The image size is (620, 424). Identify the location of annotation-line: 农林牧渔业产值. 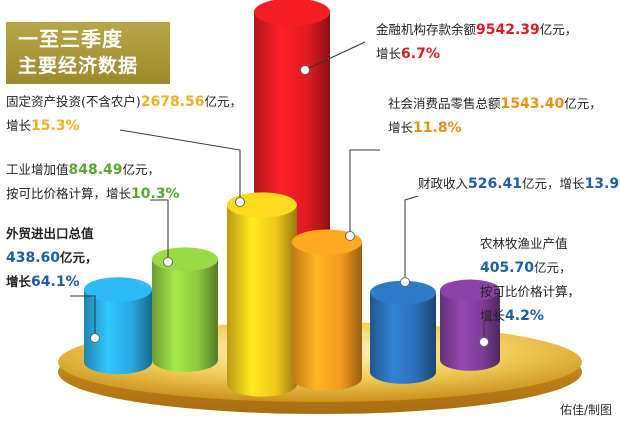
(530, 244).